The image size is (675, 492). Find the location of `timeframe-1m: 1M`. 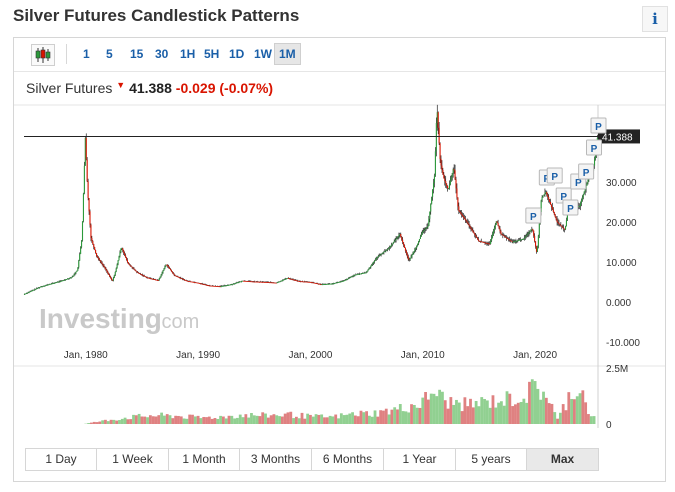

timeframe-1m: 1M is located at coordinates (287, 54).